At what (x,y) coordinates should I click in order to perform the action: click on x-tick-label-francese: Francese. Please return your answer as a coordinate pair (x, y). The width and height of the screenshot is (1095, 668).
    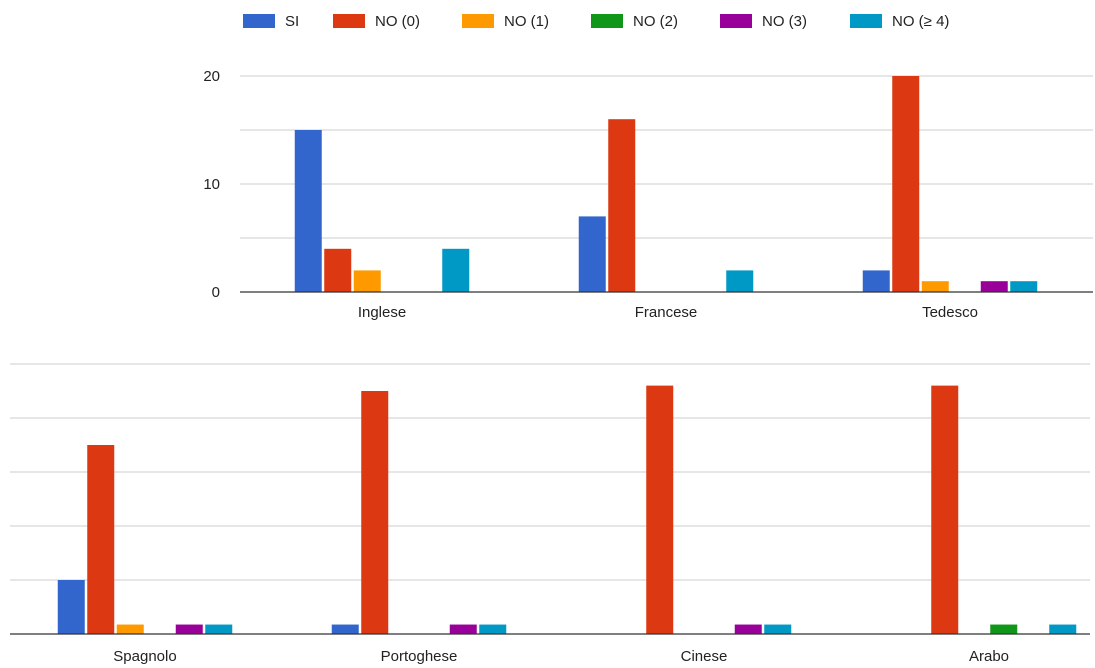
    Looking at the image, I should click on (666, 312).